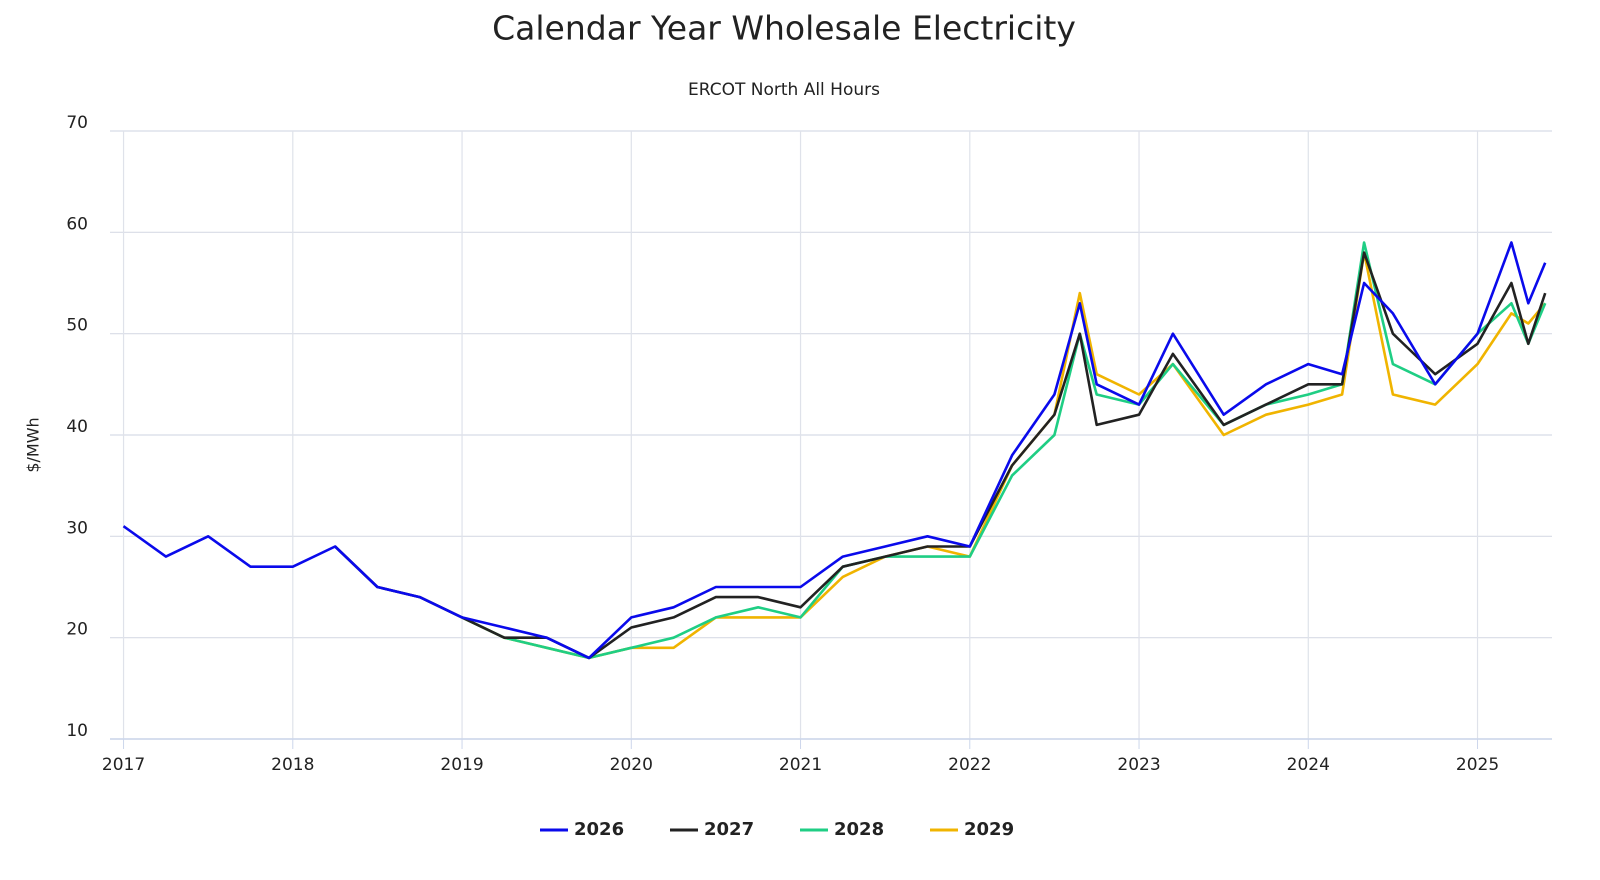 The height and width of the screenshot is (880, 1600). Describe the element at coordinates (631, 765) in the screenshot. I see `x-tick-label: 2020` at that location.